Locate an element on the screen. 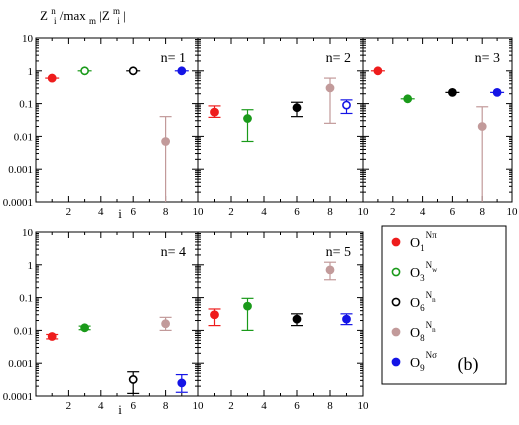 This screenshot has width=519, height=425. legend-label-O6: O6Nn is located at coordinates (423, 301).